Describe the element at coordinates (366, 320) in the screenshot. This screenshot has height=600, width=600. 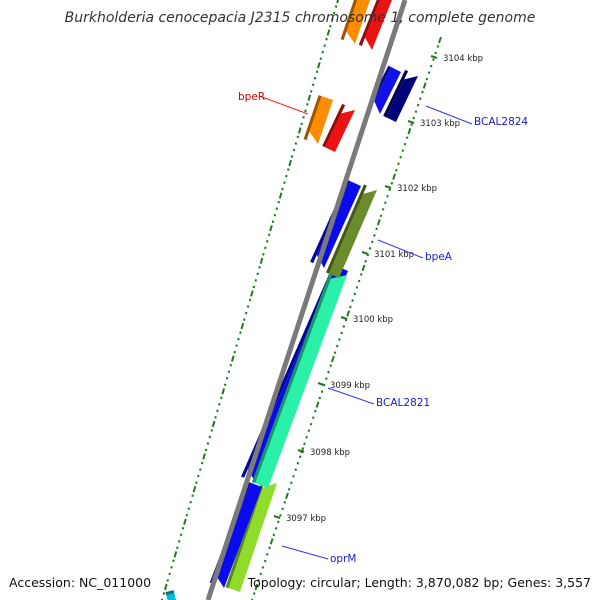
I see `tick-3100-kbp: 3100 kbp` at that location.